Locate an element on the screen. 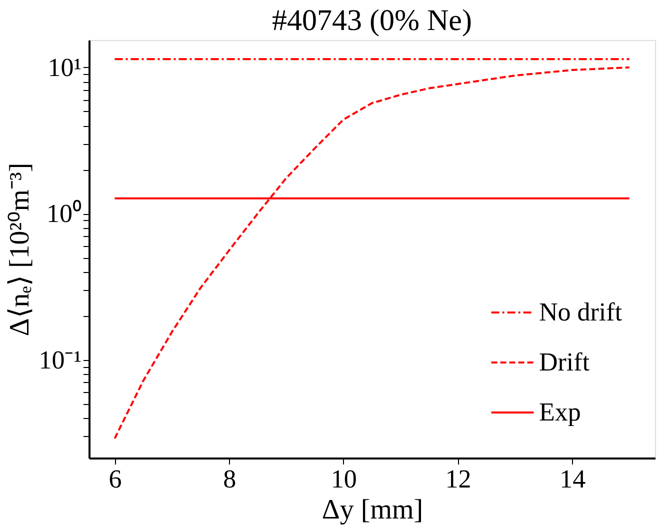 This screenshot has width=661, height=530. x-tick-label: 14 is located at coordinates (573, 479).